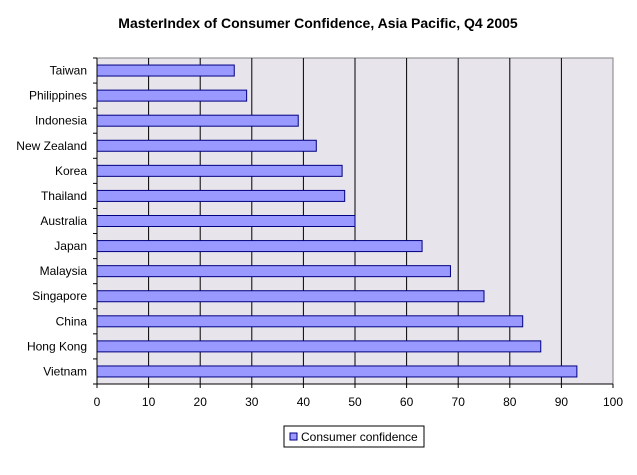 The width and height of the screenshot is (637, 475). Describe the element at coordinates (97, 402) in the screenshot. I see `x-tick-label: 0` at that location.